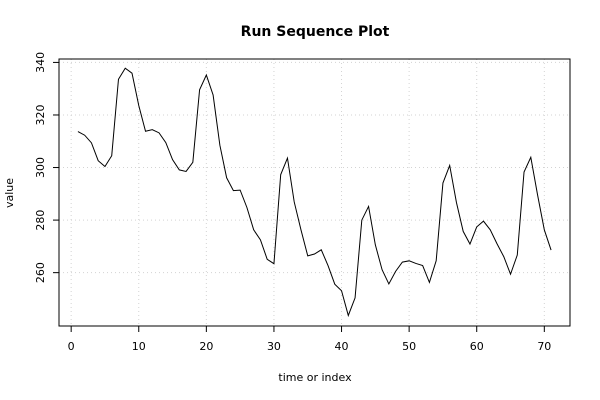 Image resolution: width=600 pixels, height=400 pixels. I want to click on y-axis: 260 280 300 320 340, so click(46, 167).